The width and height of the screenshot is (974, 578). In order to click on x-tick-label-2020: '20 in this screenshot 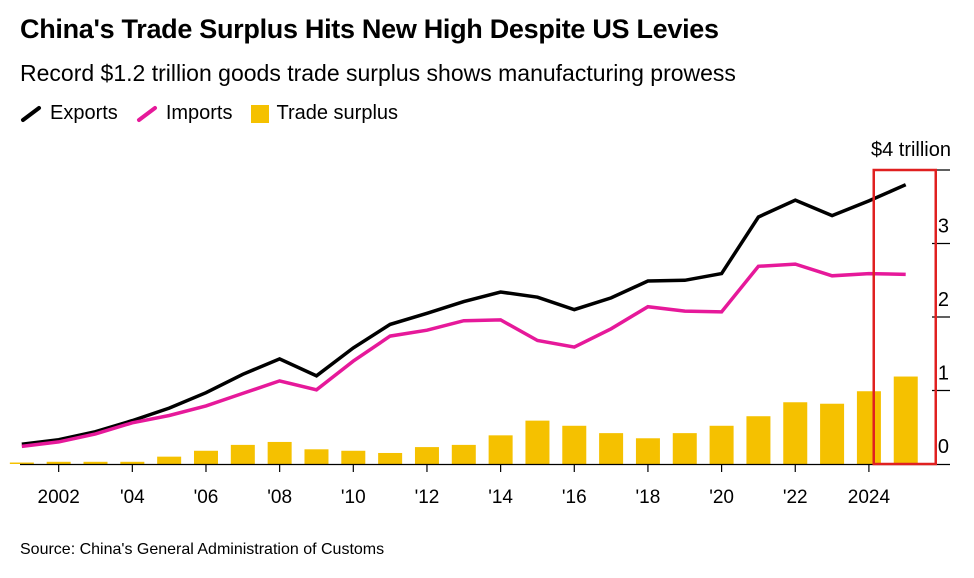, I will do `click(721, 497)`.